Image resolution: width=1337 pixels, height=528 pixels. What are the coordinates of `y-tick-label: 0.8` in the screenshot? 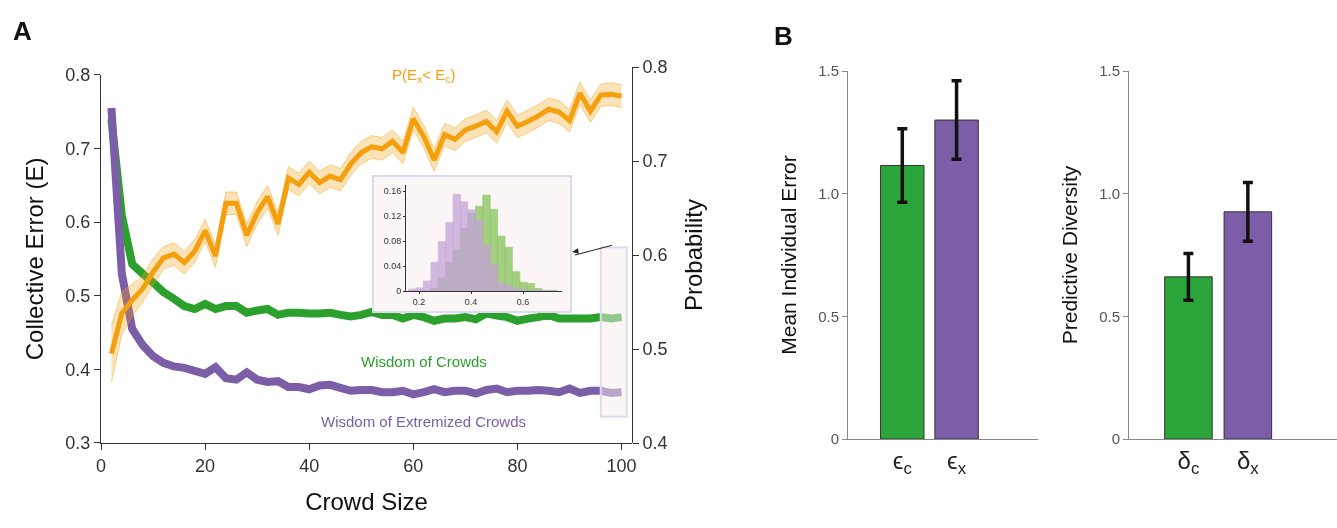 It's located at (78, 75).